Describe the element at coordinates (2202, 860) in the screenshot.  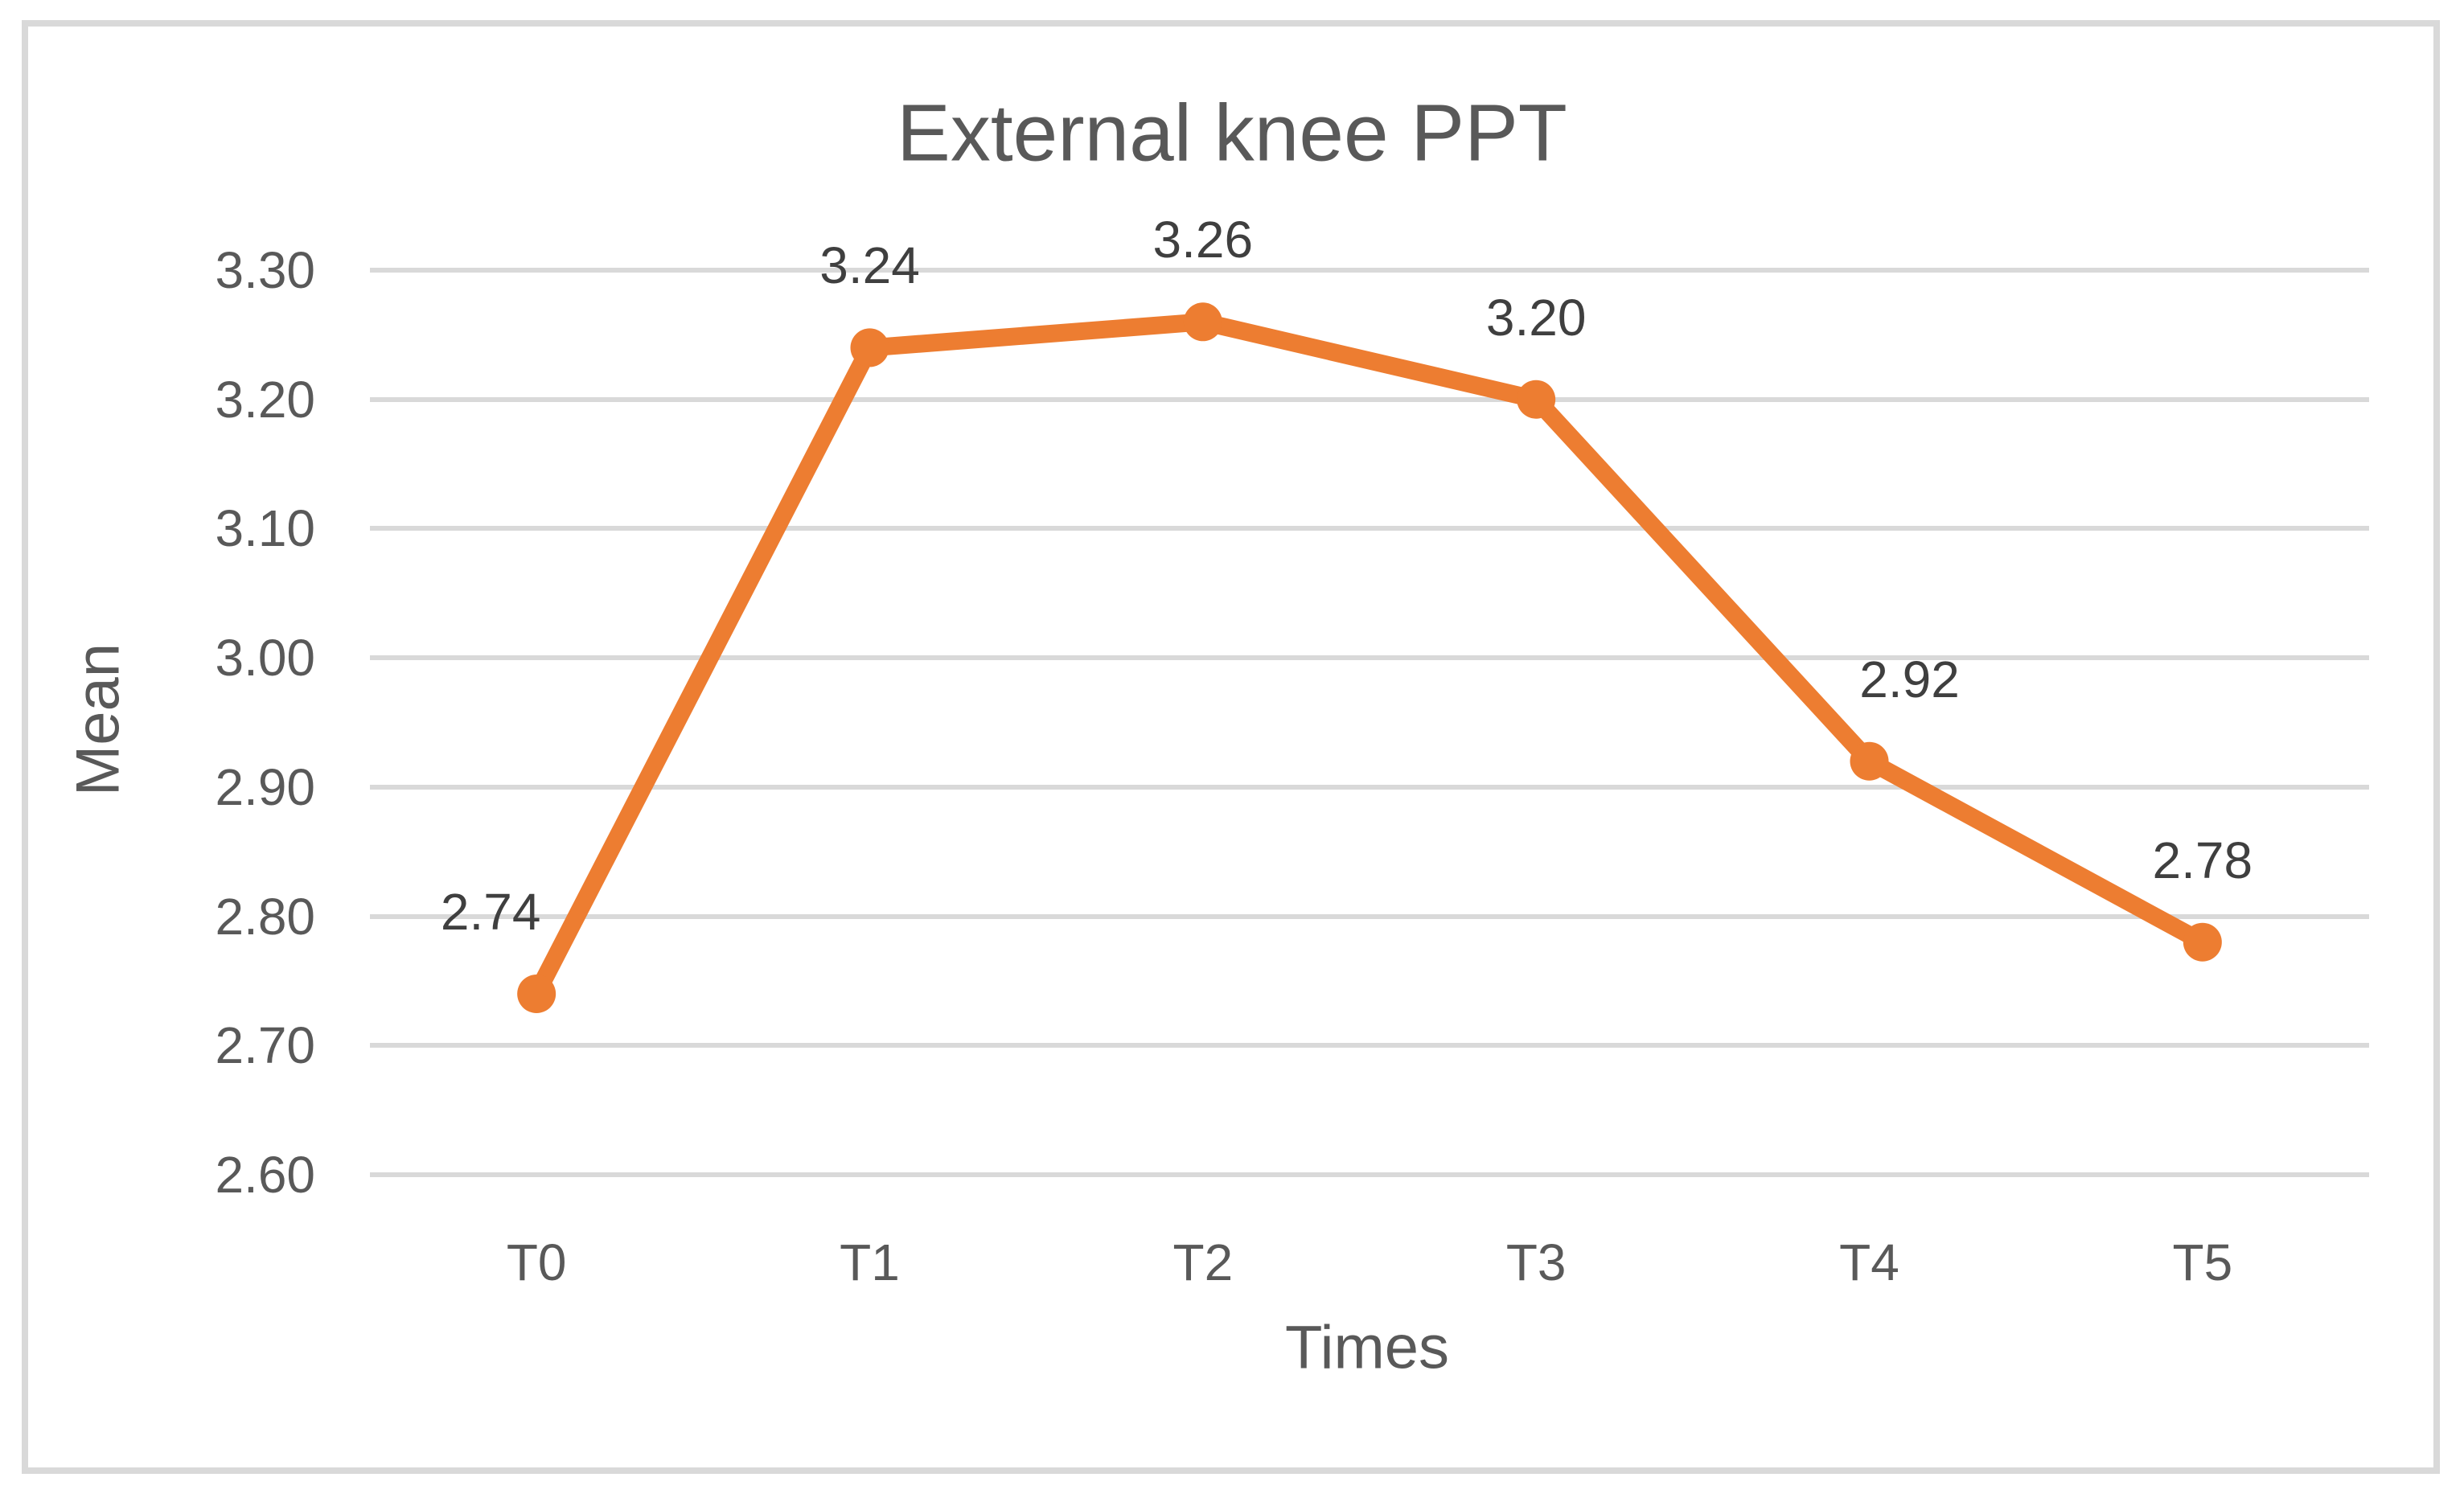
I see `data-point-label: 2.78` at that location.